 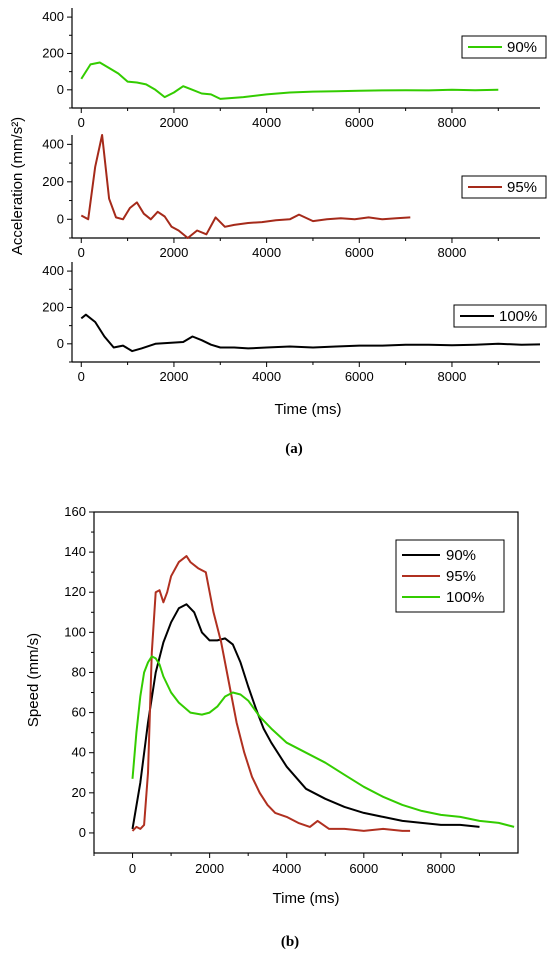 What do you see at coordinates (79, 671) in the screenshot?
I see `y-tick-label: 80` at bounding box center [79, 671].